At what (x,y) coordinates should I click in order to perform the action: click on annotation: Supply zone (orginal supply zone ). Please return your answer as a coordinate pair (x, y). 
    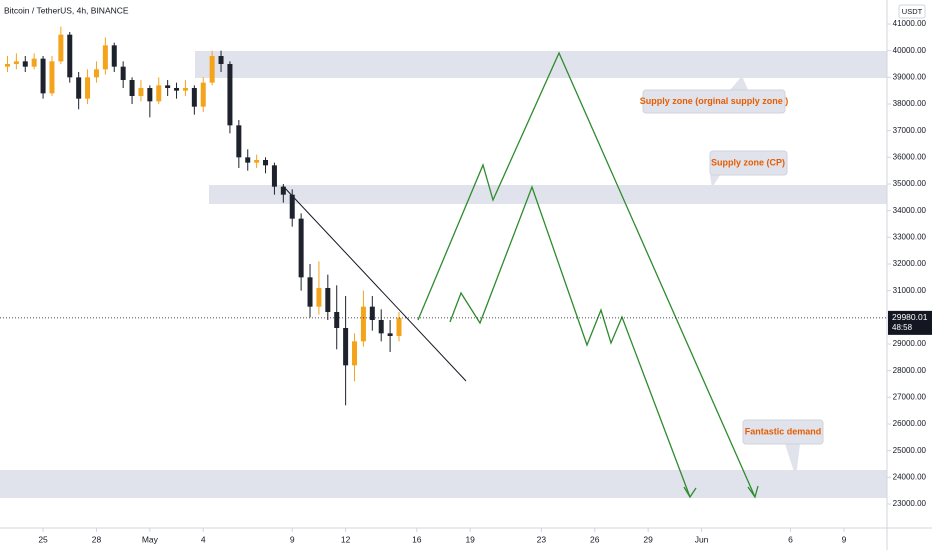
    Looking at the image, I should click on (714, 101).